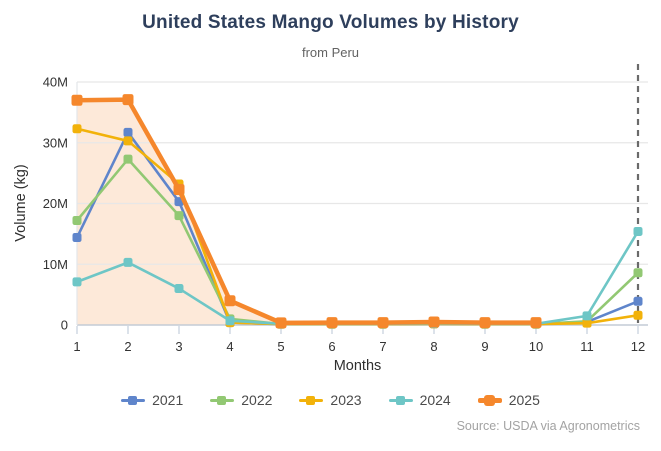 This screenshot has width=661, height=451. Describe the element at coordinates (331, 346) in the screenshot. I see `x-tick-label: 6` at that location.